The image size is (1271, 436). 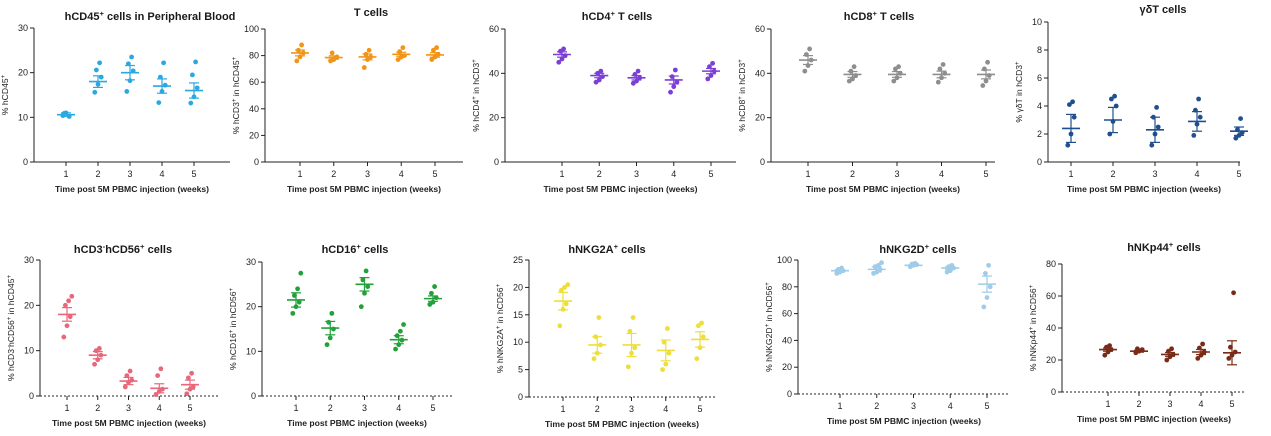 I want to click on y-axis-label: % hNKG2D+ in hCD56+, so click(x=769, y=327).